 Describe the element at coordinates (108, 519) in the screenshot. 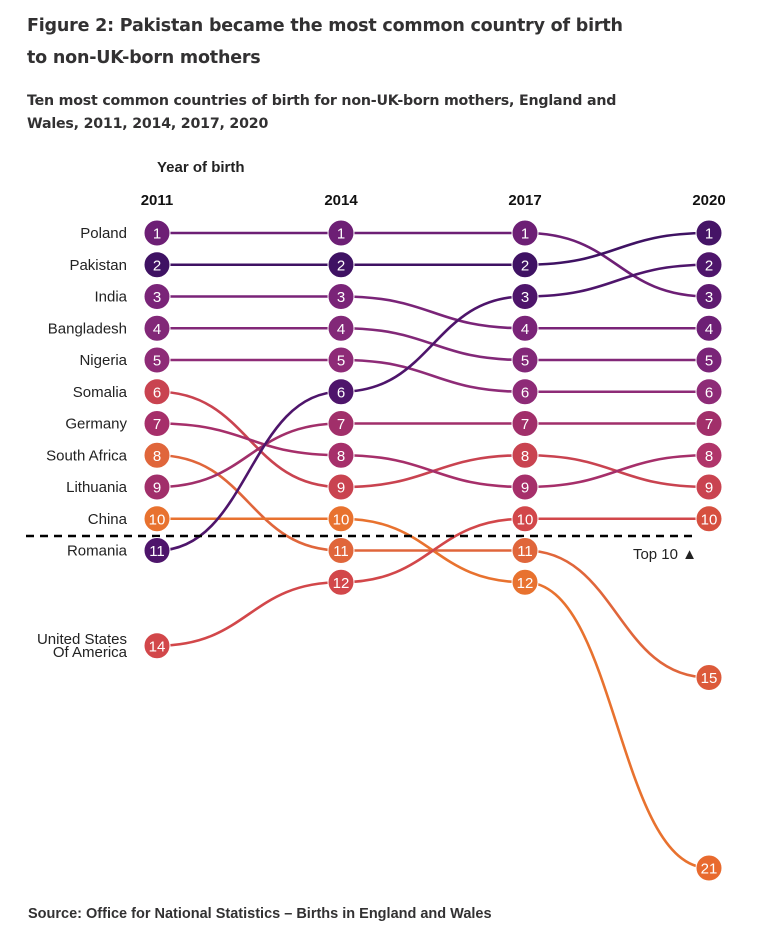

I see `country-label-china: China` at that location.